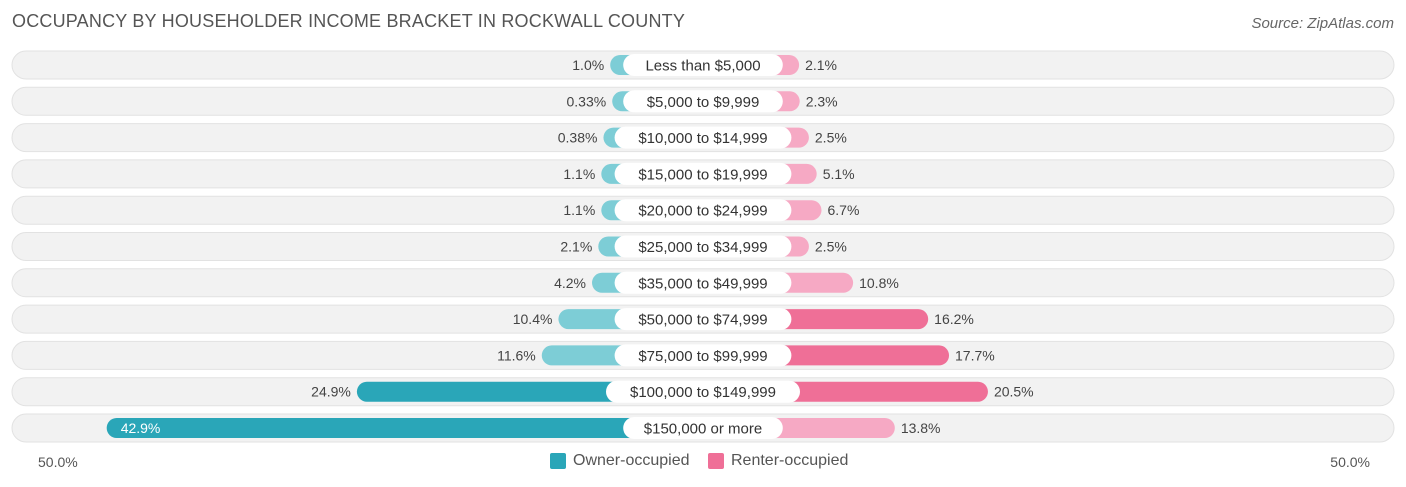 This screenshot has width=1406, height=487. What do you see at coordinates (558, 461) in the screenshot?
I see `legend-swatch-owner` at bounding box center [558, 461].